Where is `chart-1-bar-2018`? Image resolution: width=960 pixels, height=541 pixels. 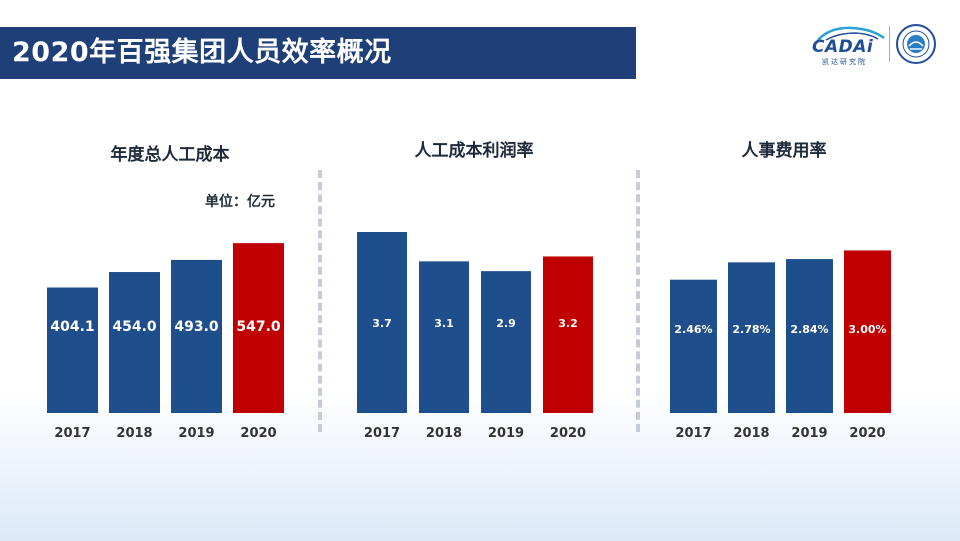
chart-1-bar-2018 is located at coordinates (134, 342).